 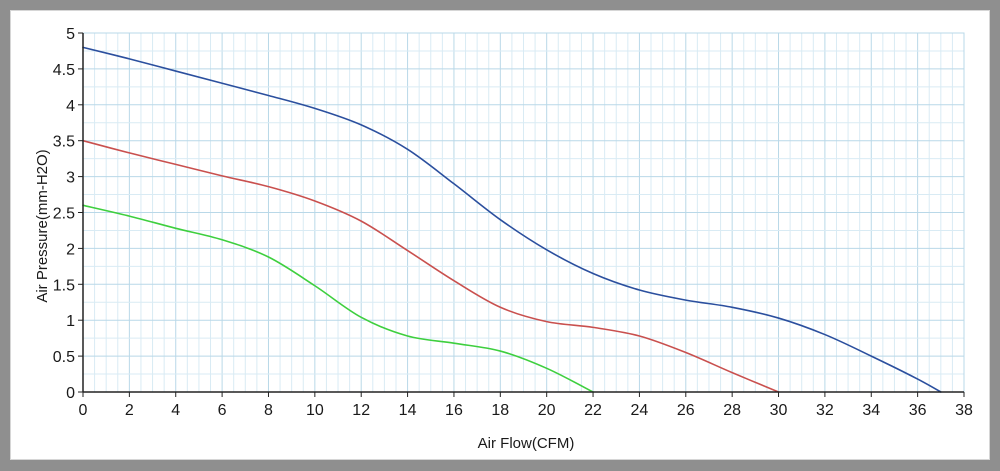 What do you see at coordinates (42, 225) in the screenshot?
I see `y-axis-label: Air Pressure(mm-H2O)` at bounding box center [42, 225].